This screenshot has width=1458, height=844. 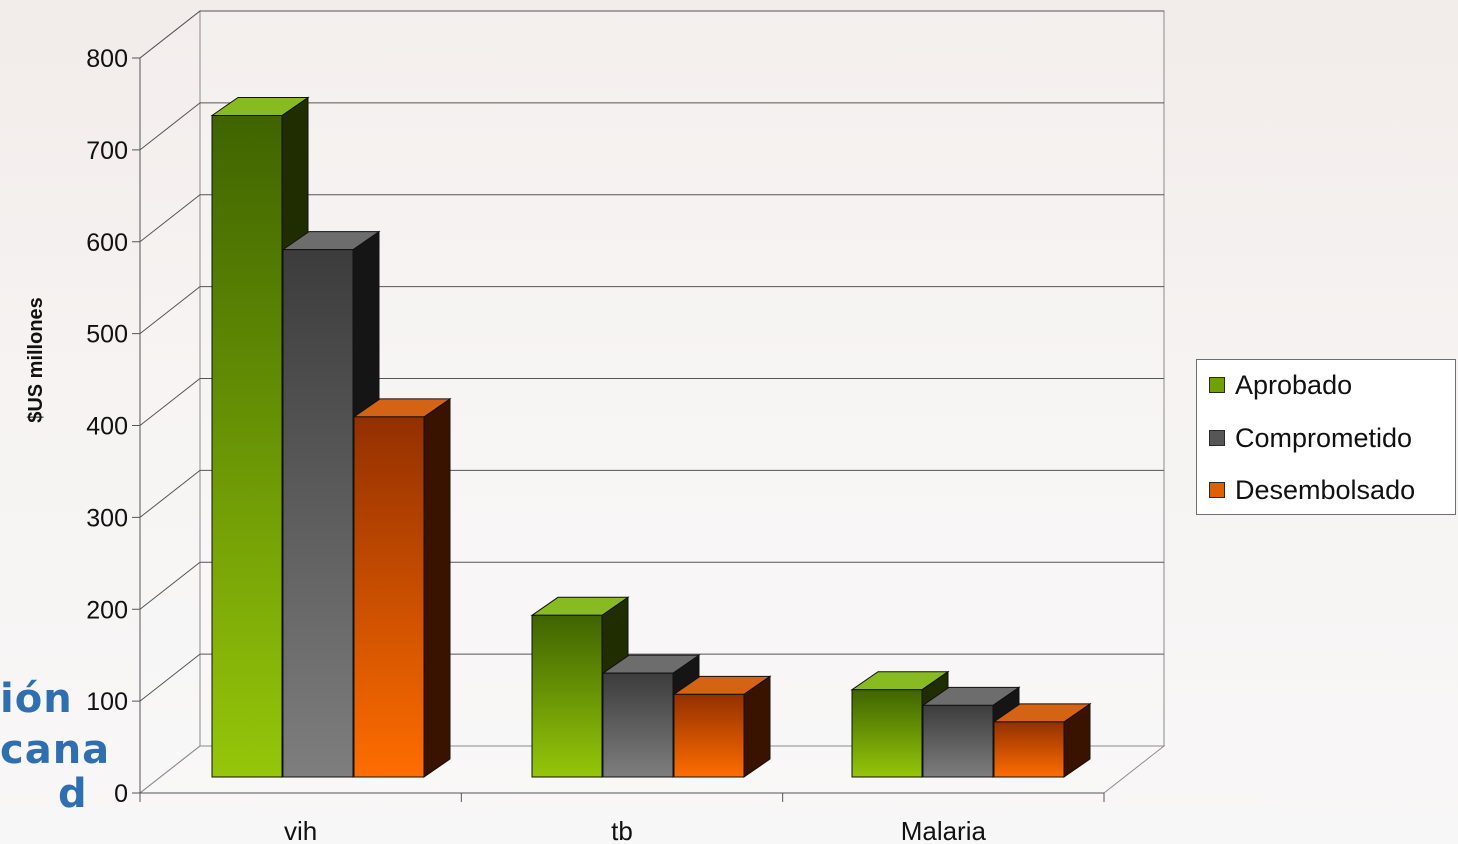 I want to click on y-tick-label-400: 400, so click(x=107, y=427).